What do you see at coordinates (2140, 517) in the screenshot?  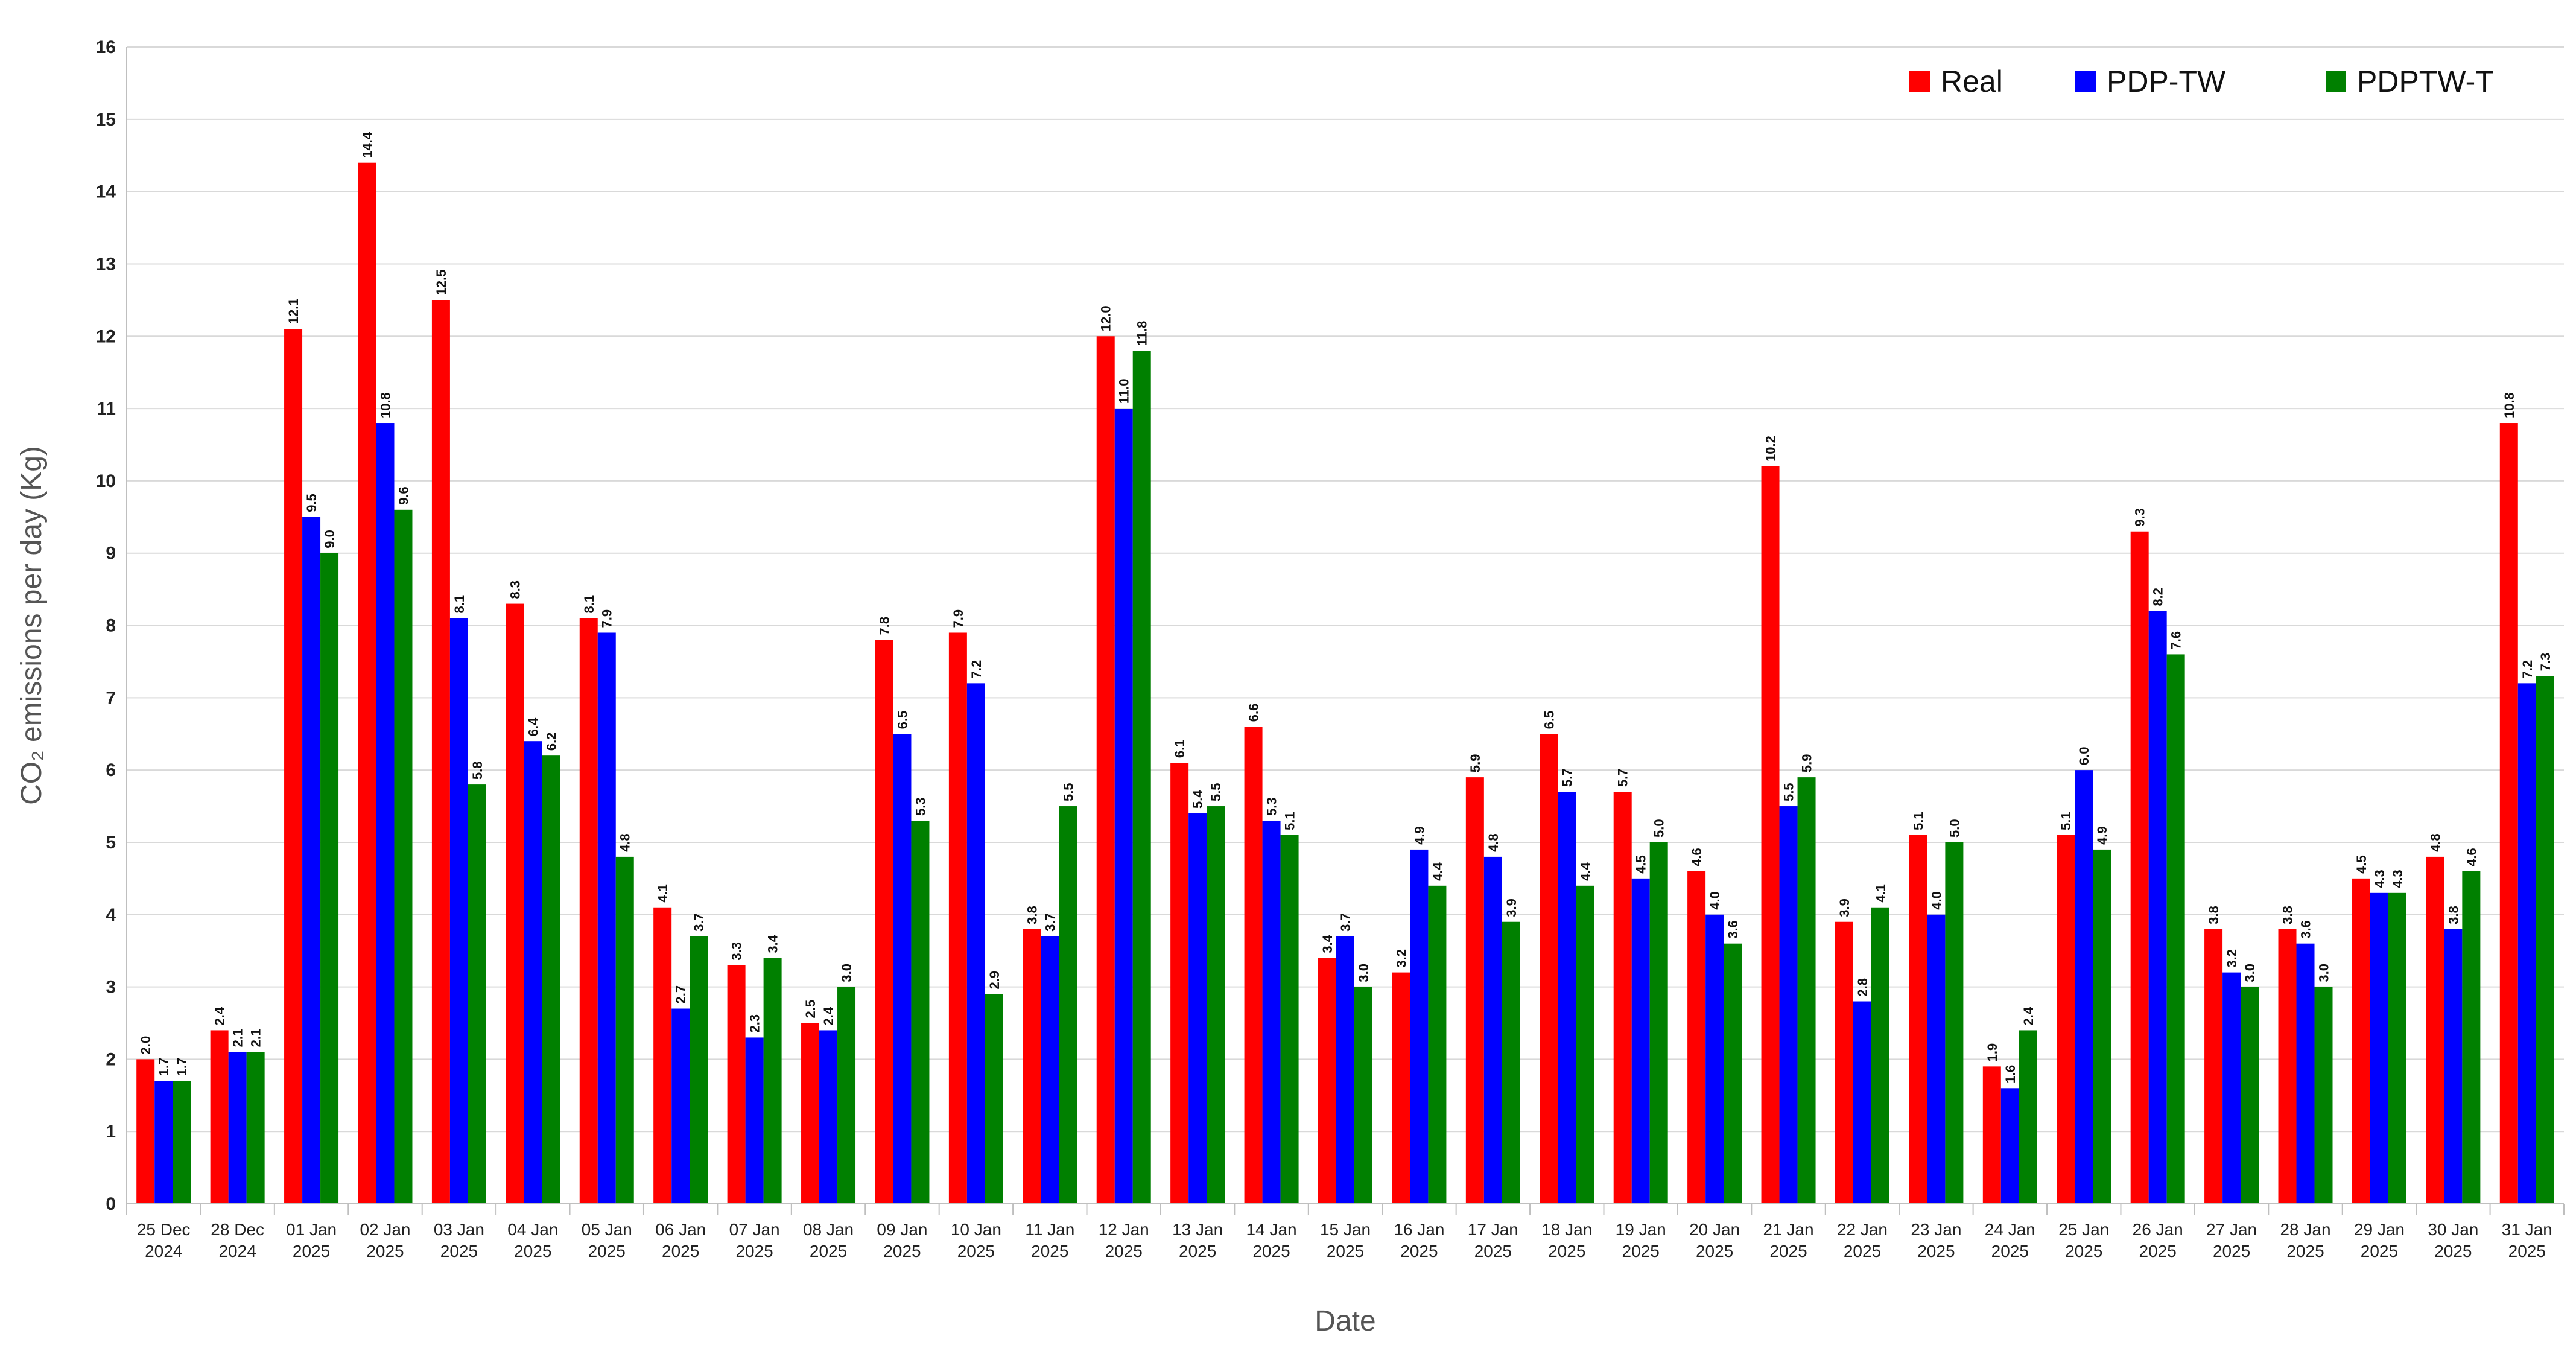 I see `data-label: 9.3` at bounding box center [2140, 517].